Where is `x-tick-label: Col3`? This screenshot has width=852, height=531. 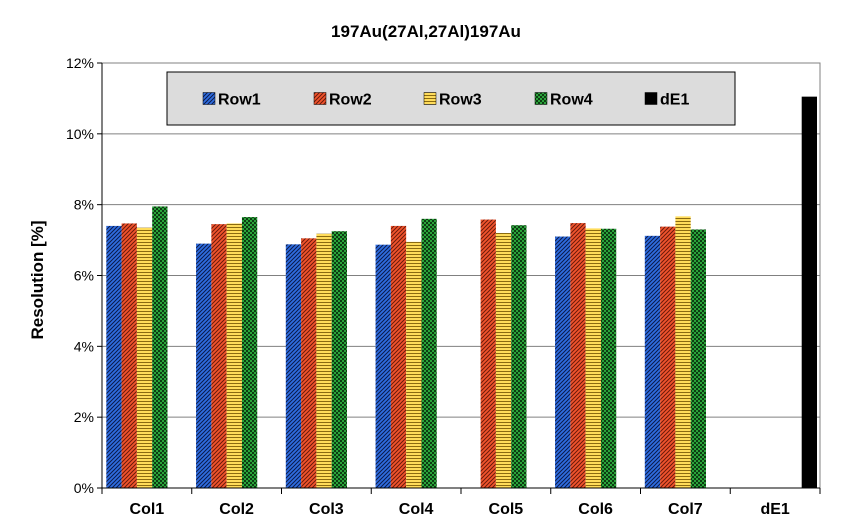
x-tick-label: Col3 is located at coordinates (326, 509).